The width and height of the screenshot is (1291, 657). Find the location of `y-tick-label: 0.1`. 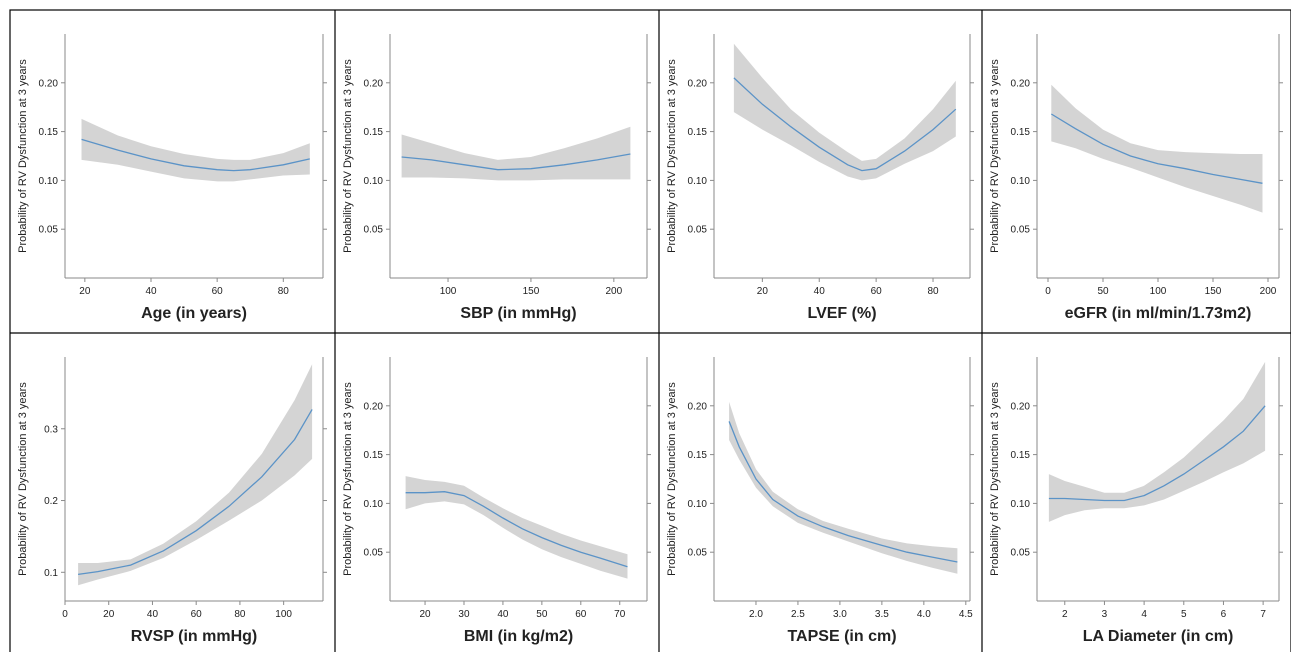

y-tick-label: 0.1 is located at coordinates (51, 573).